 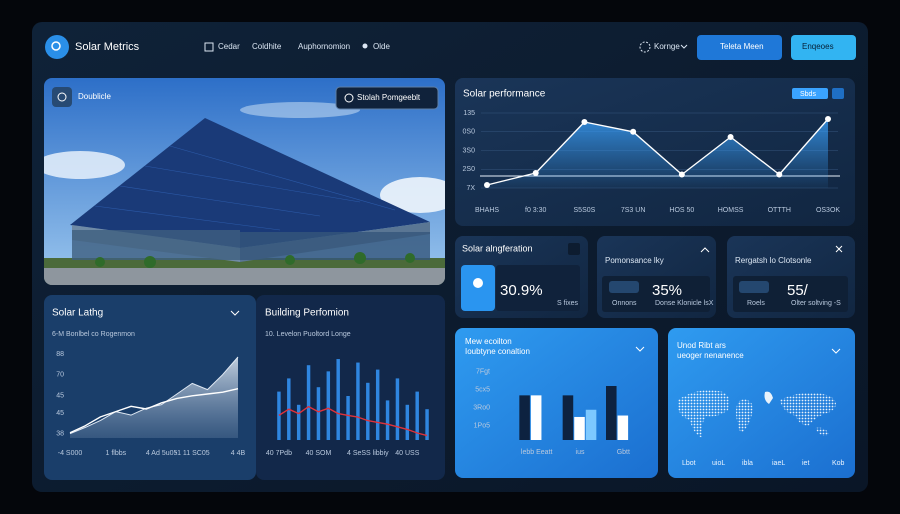 What do you see at coordinates (107, 47) in the screenshot?
I see `app-title: Solar Metrics` at bounding box center [107, 47].